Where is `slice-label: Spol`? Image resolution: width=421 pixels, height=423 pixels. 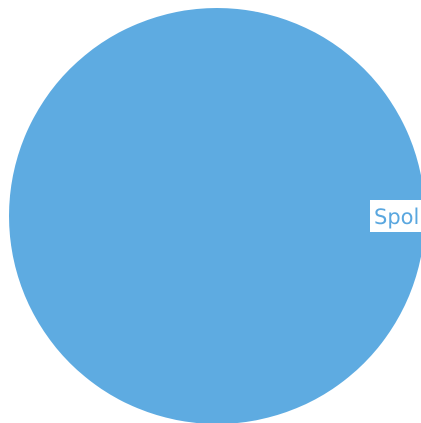 slice-label: Spol is located at coordinates (396, 217).